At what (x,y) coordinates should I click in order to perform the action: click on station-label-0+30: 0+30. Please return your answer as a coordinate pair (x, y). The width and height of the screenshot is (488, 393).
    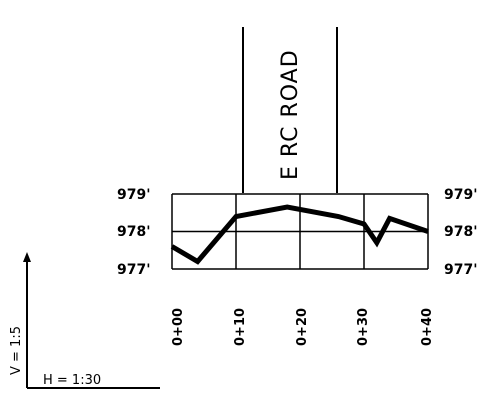
    Looking at the image, I should click on (363, 327).